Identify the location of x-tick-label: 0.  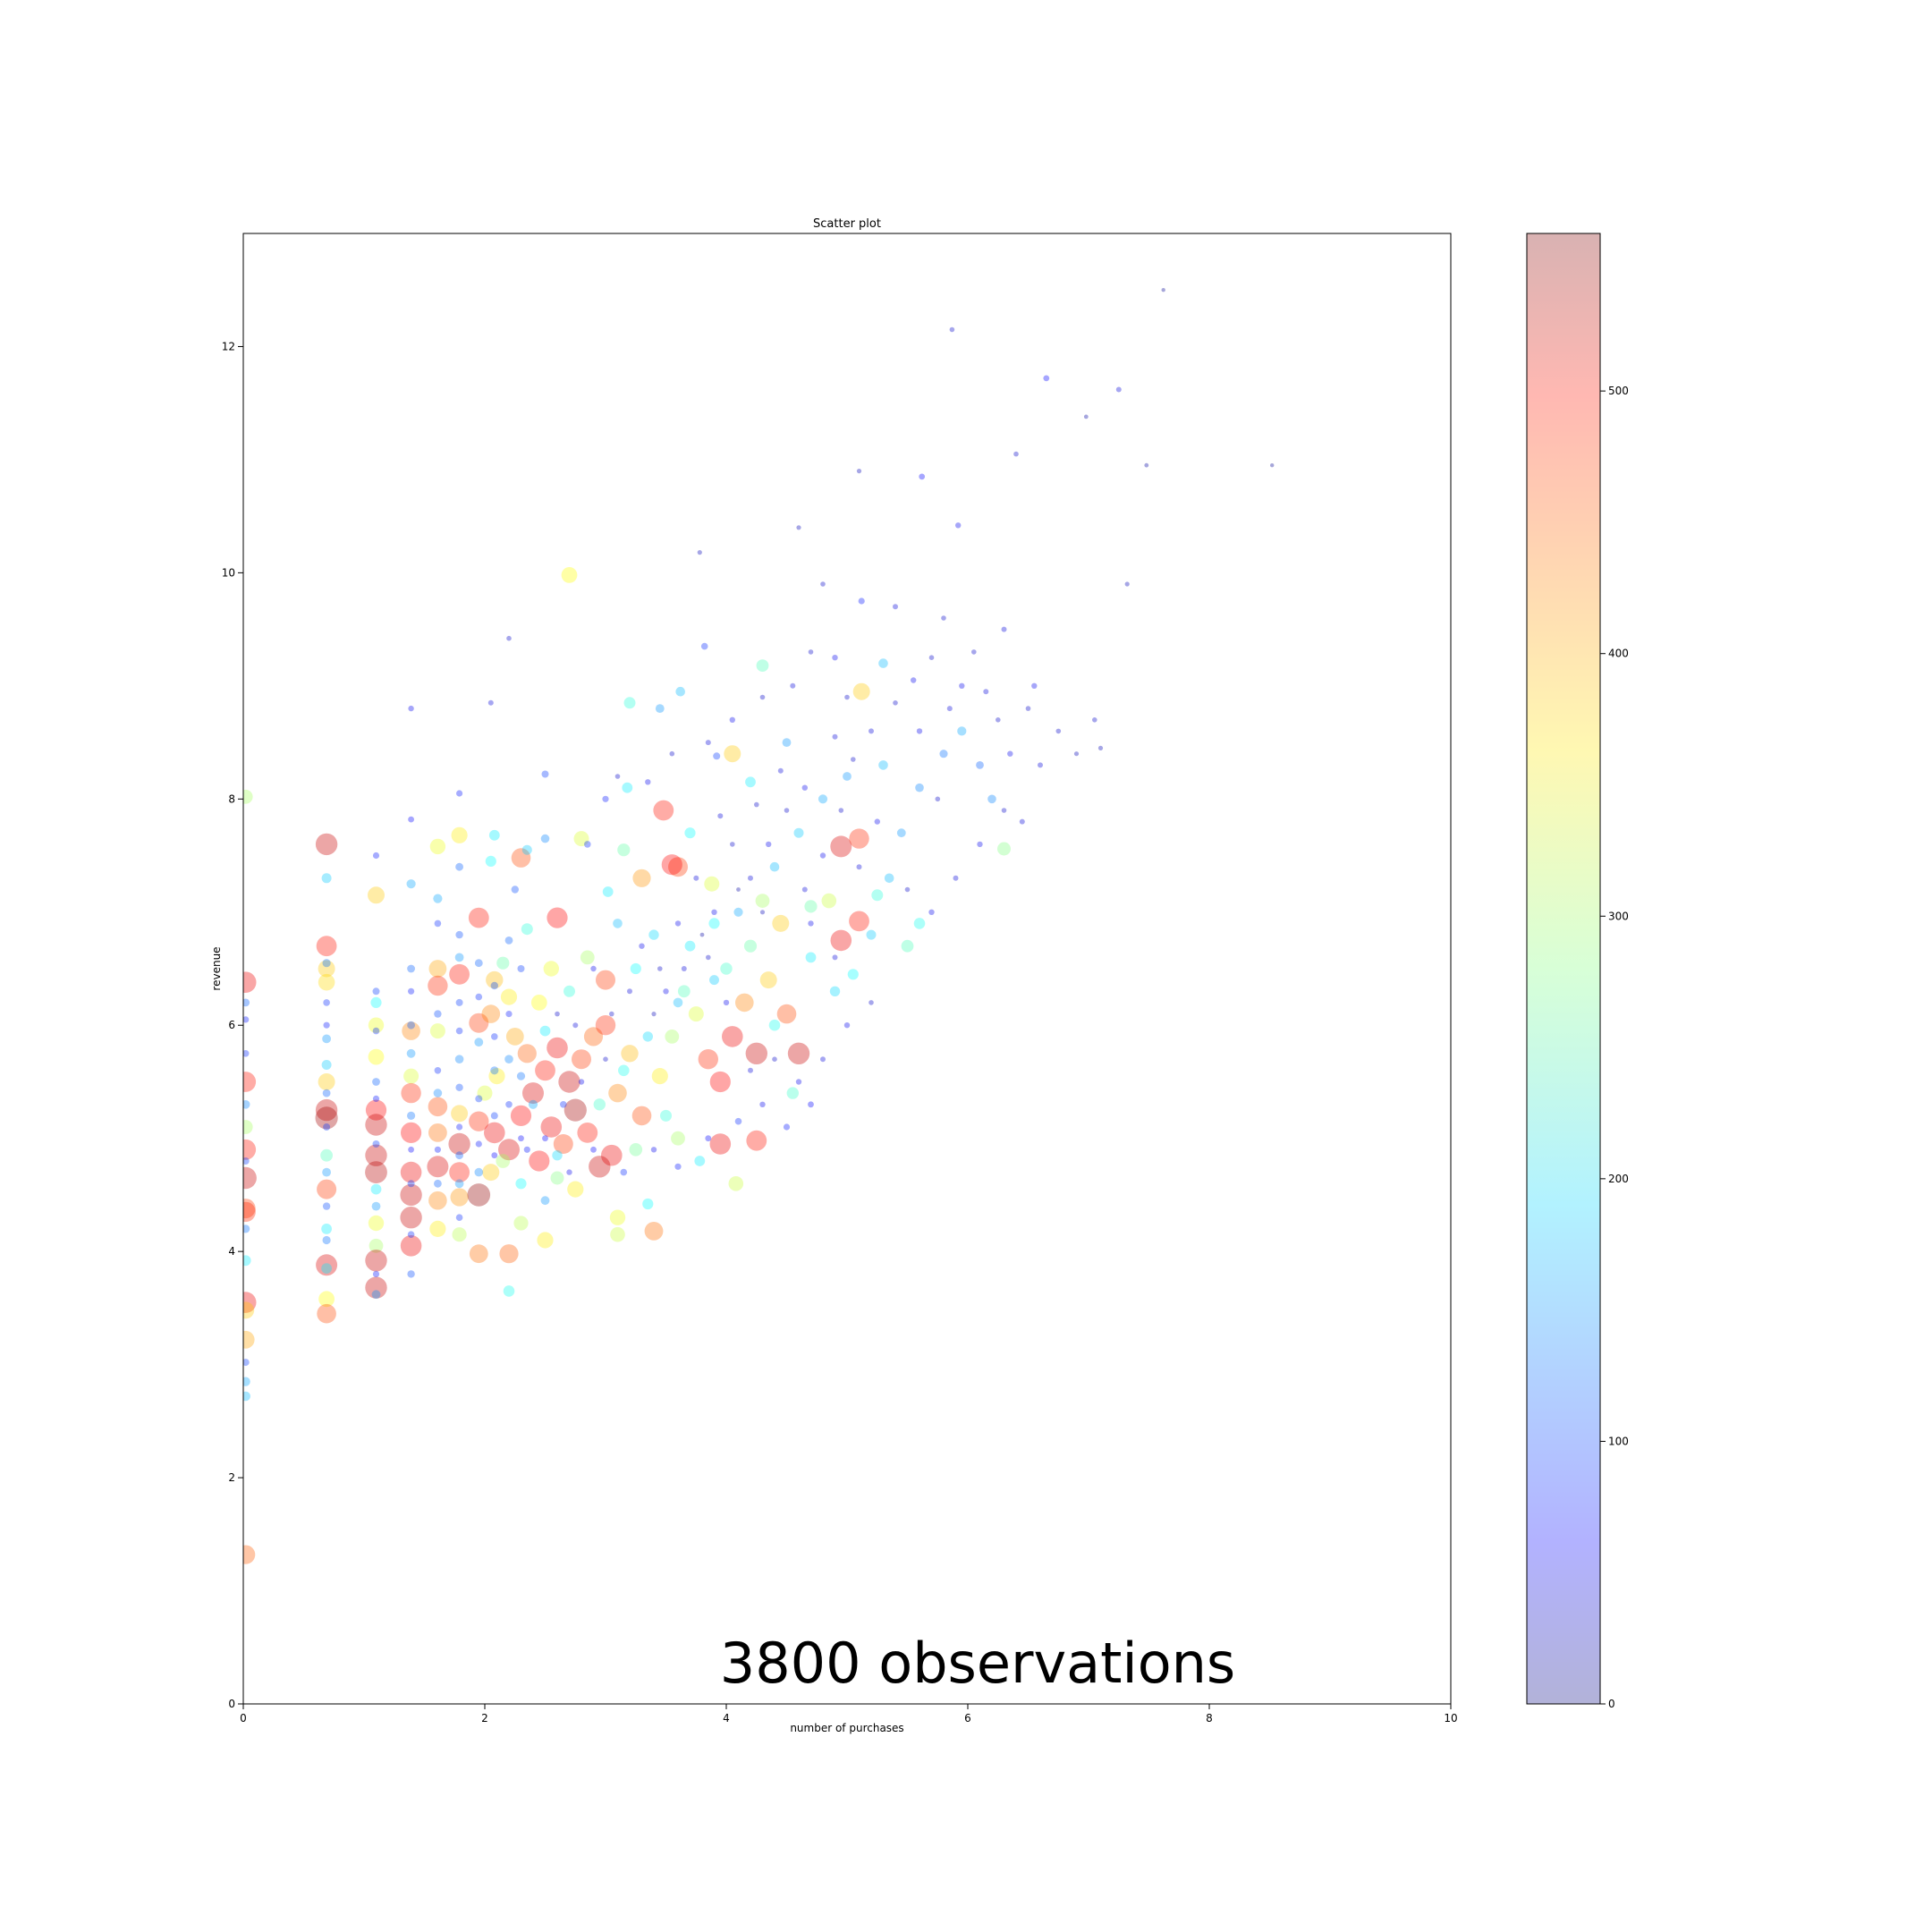
(243, 1718).